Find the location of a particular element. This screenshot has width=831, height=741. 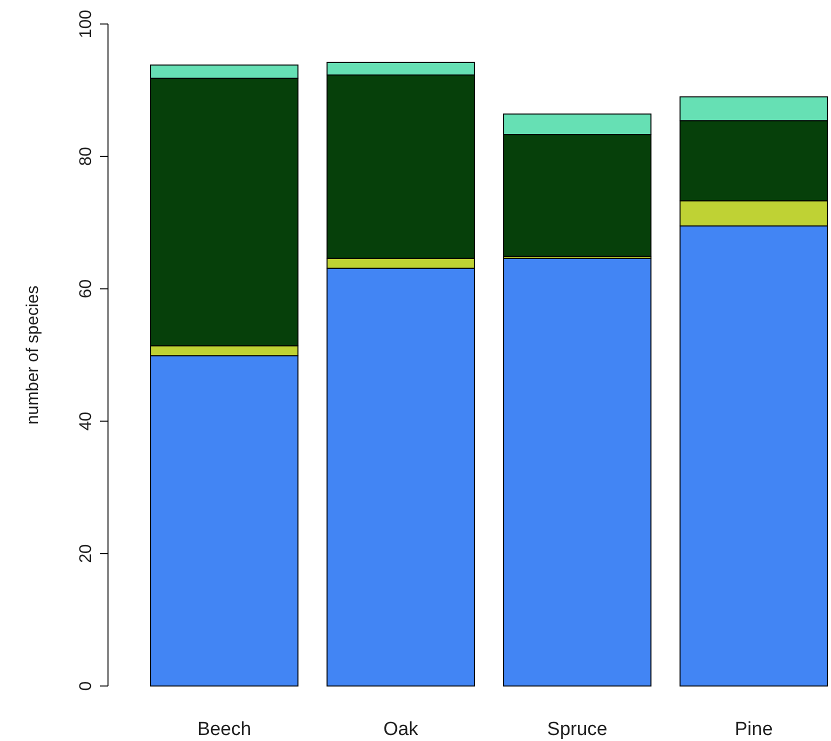

y-tick-label: 0 is located at coordinates (85, 686).